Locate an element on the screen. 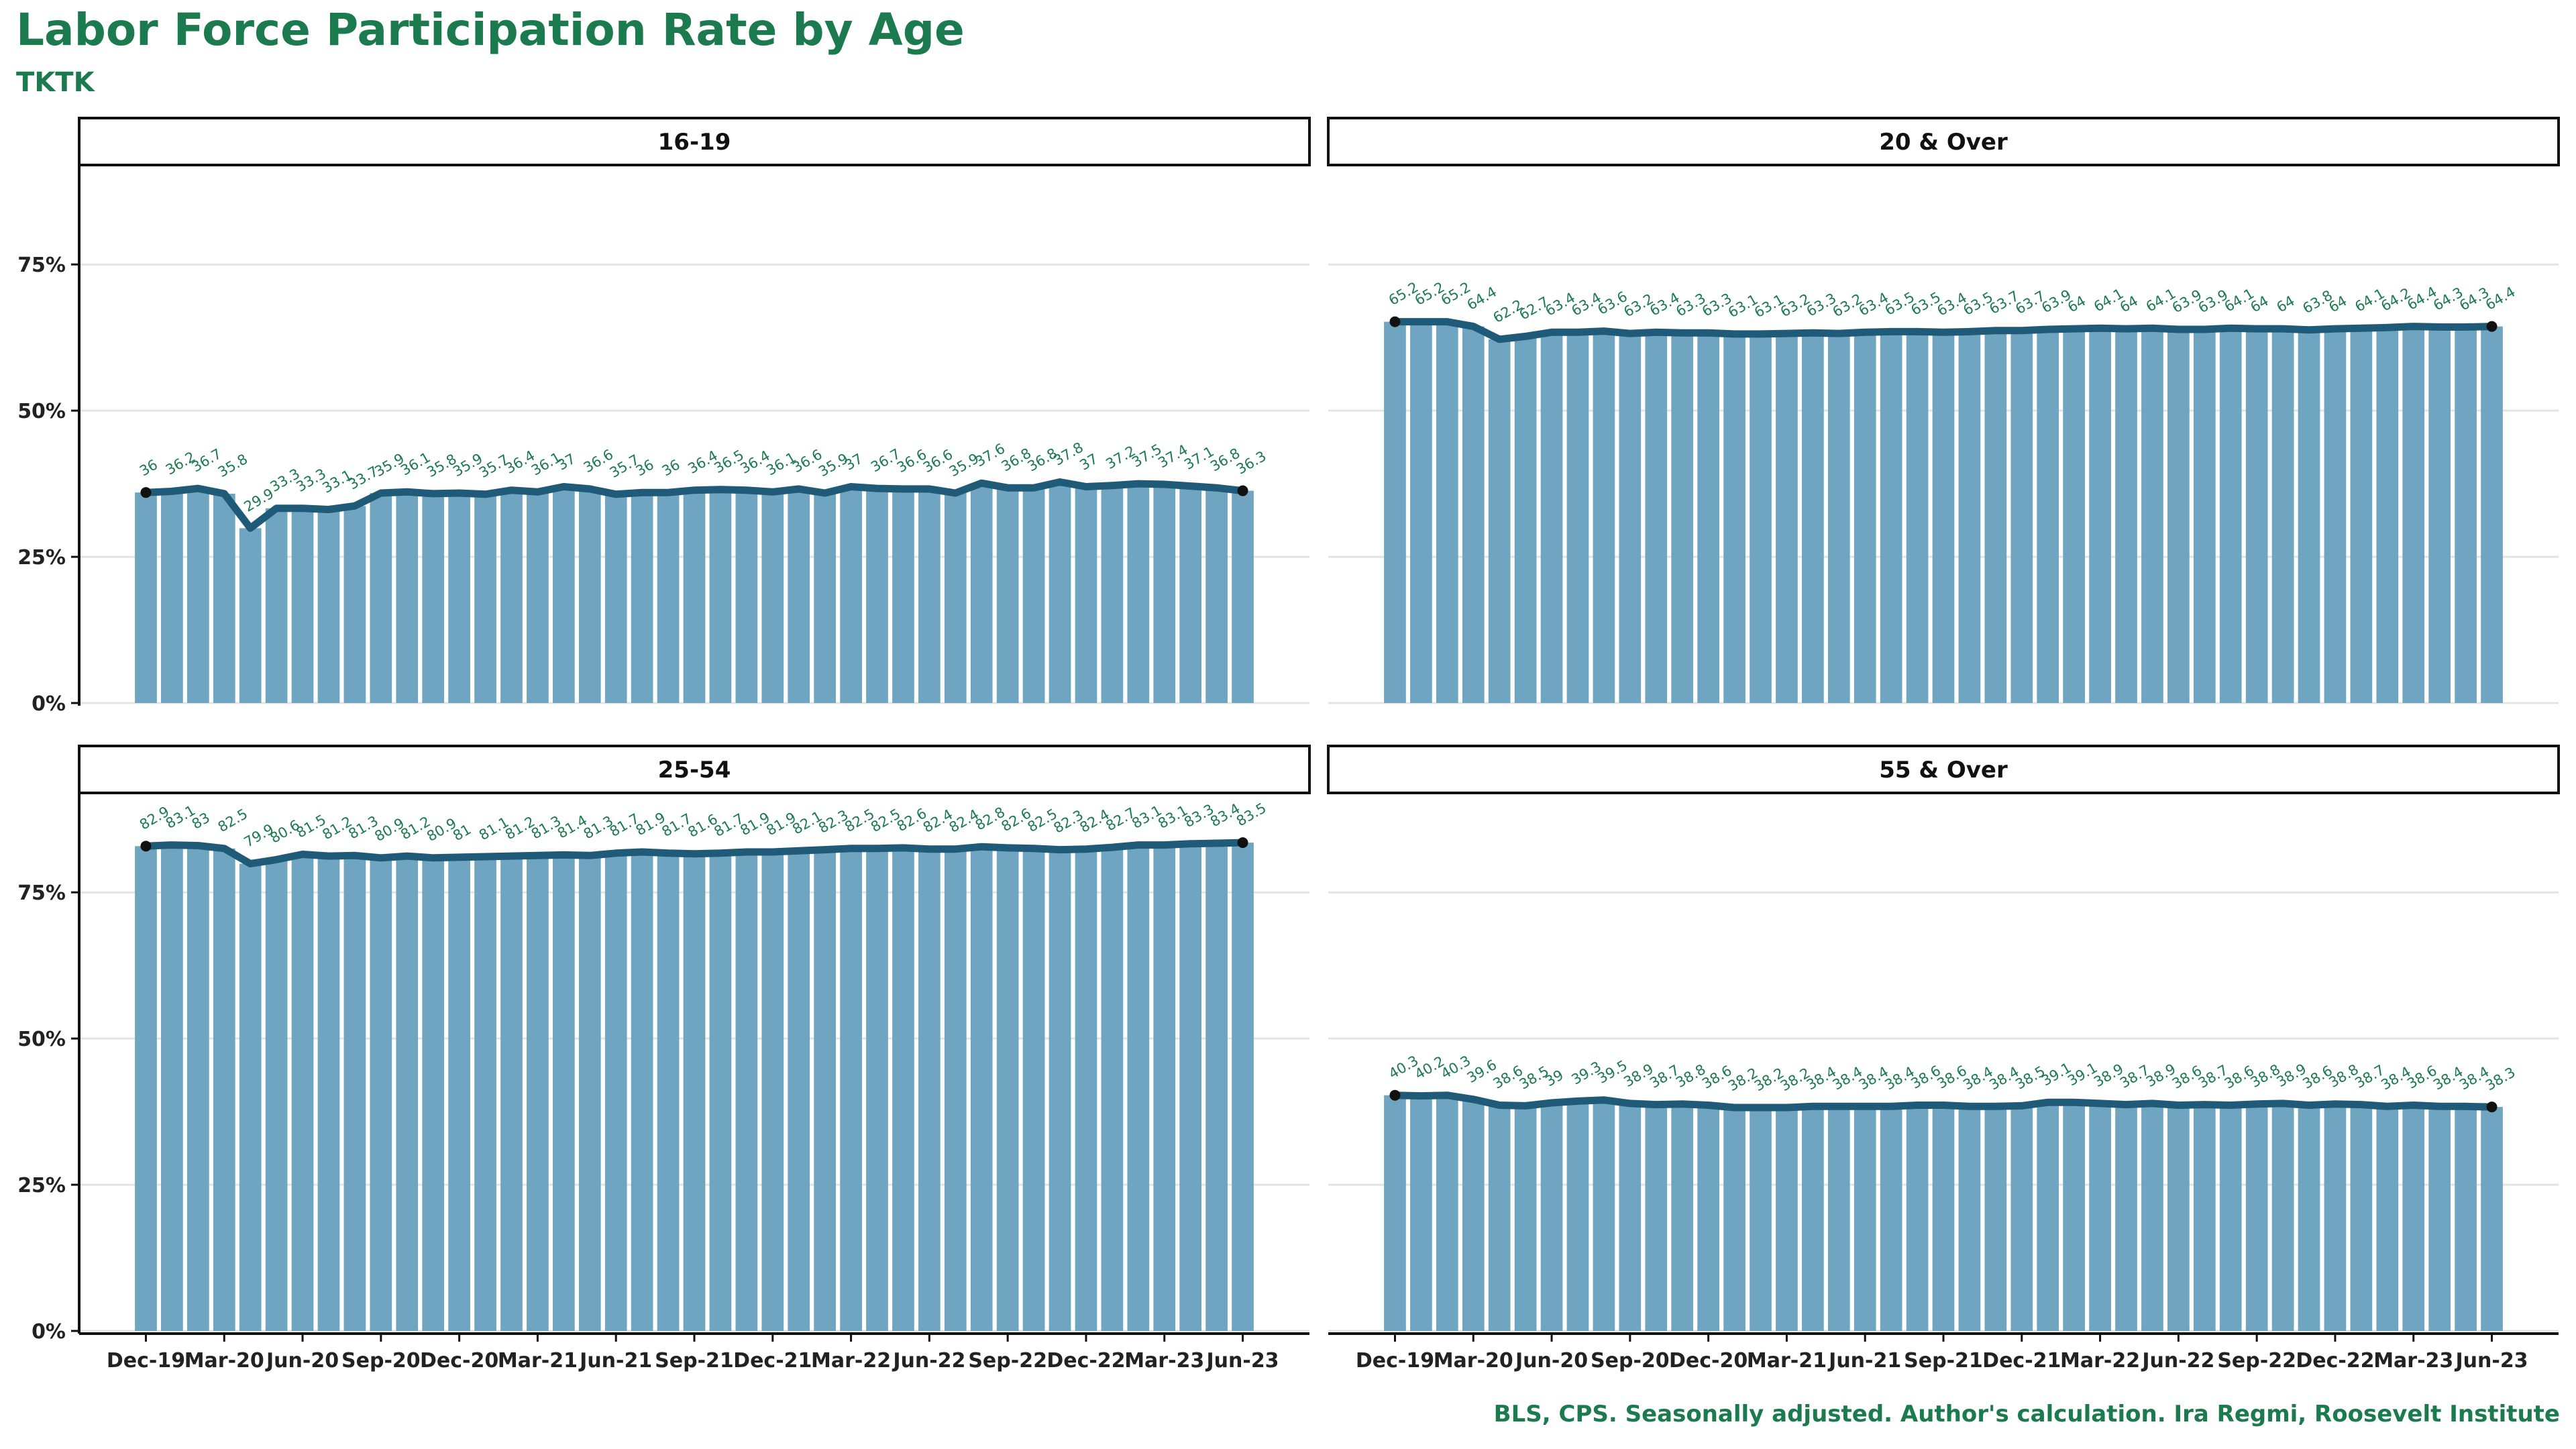 This screenshot has width=2576, height=1449. x-tick-label: Dec-21 is located at coordinates (772, 1361).